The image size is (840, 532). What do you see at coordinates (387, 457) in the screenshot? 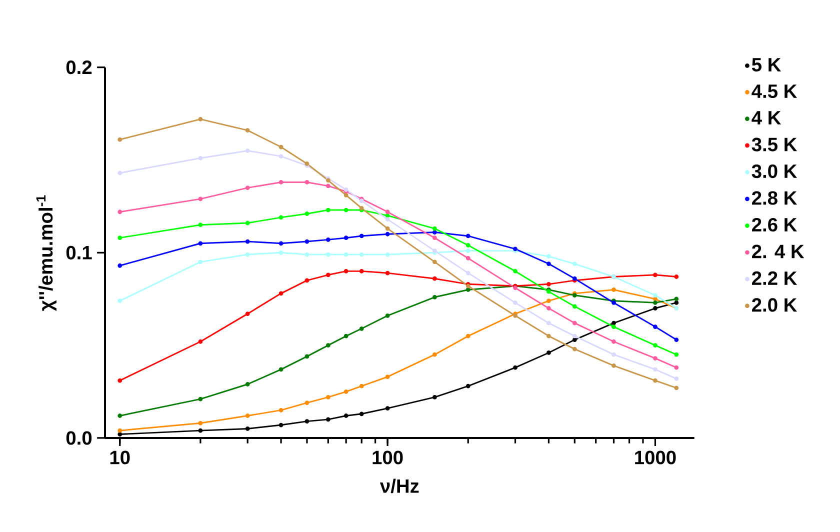
I see `x-tick-label: 100` at bounding box center [387, 457].